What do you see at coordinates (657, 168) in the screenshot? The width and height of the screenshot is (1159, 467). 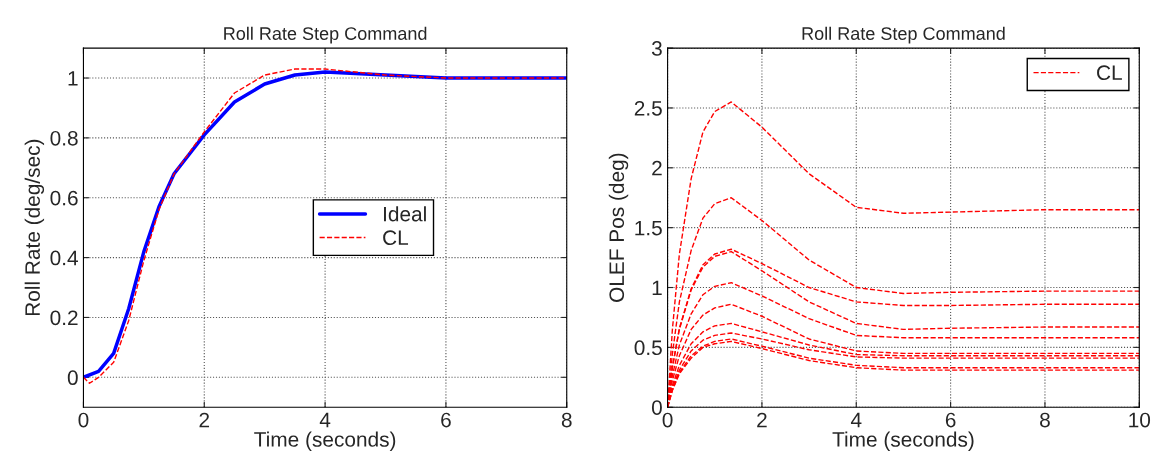 I see `y-tick-label: 2` at bounding box center [657, 168].